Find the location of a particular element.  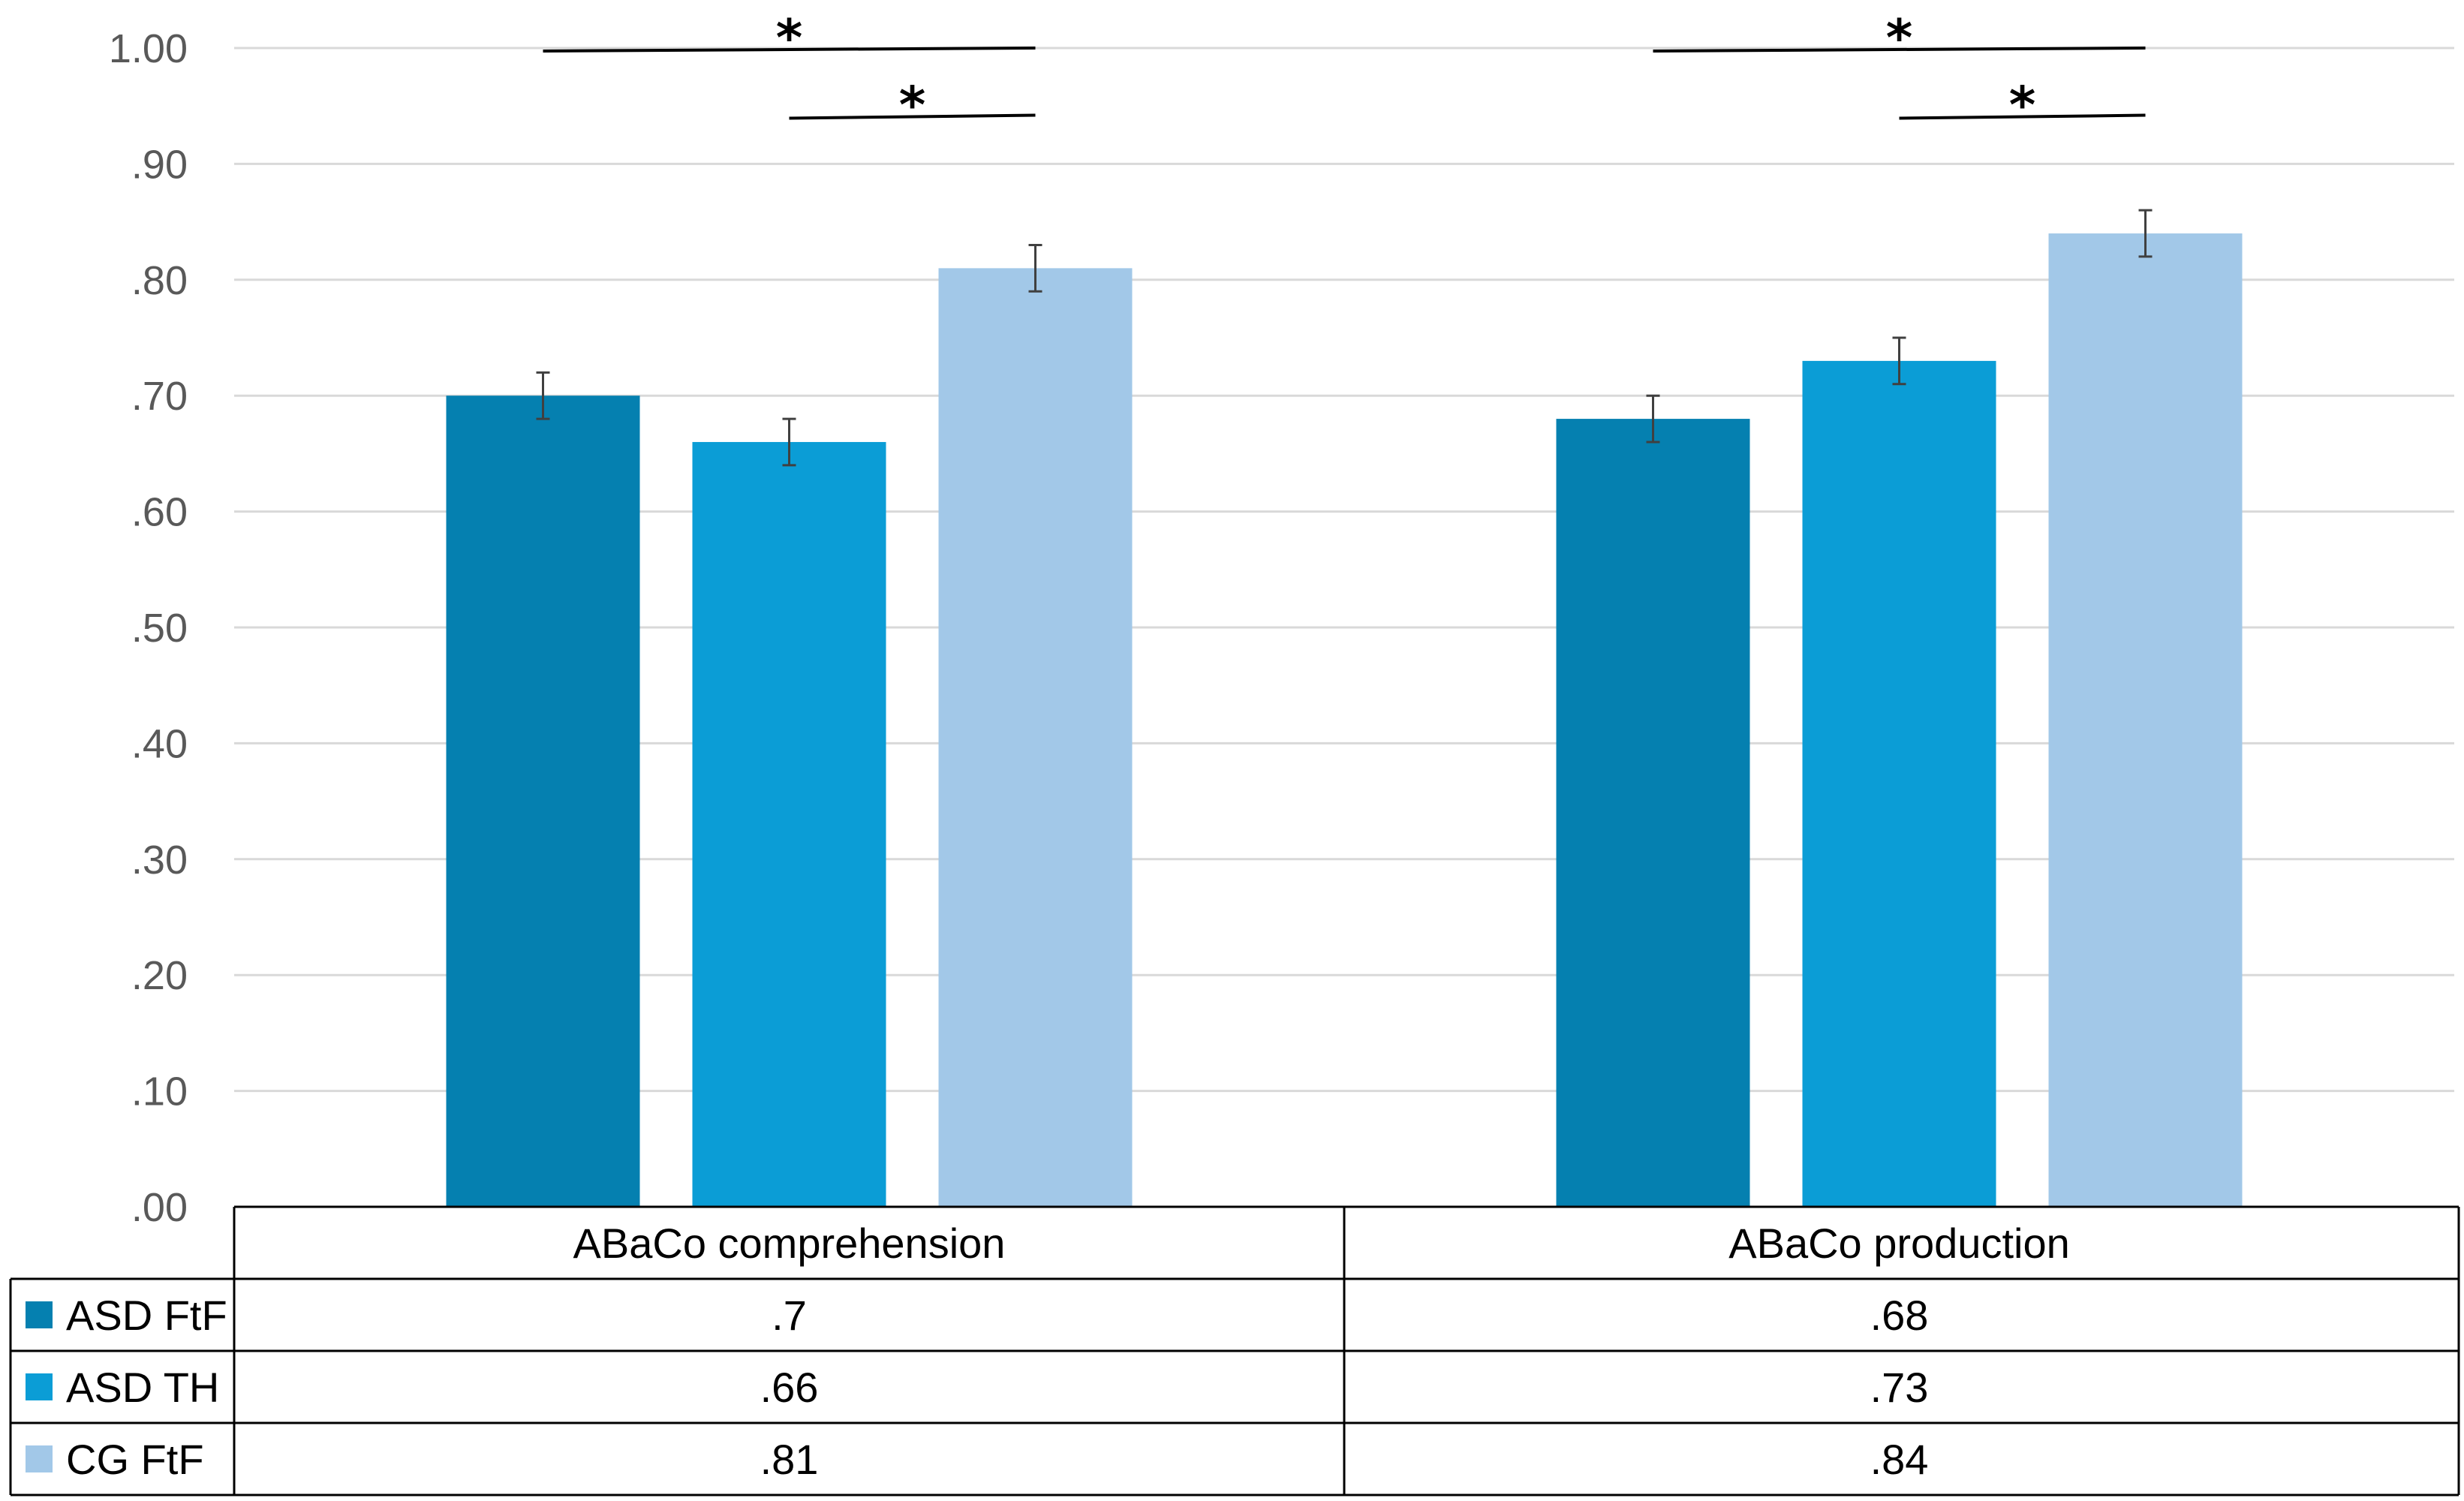

y-tick-label: .50 is located at coordinates (159, 628).